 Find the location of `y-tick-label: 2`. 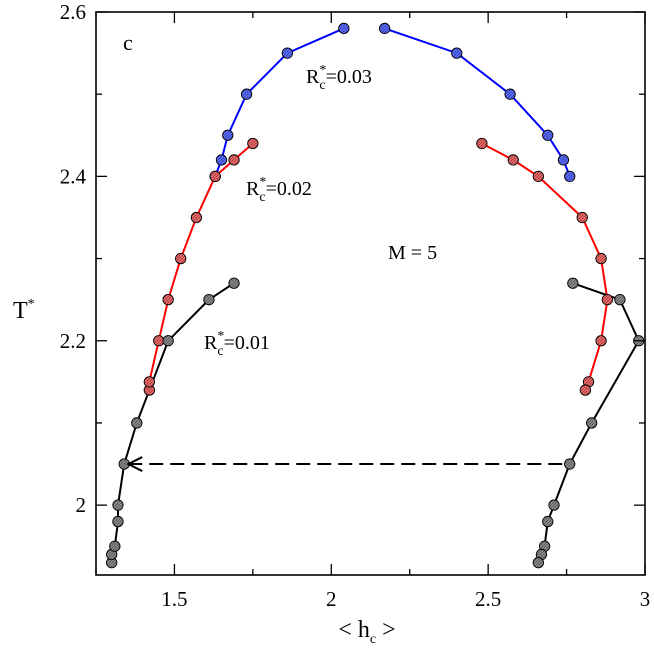

y-tick-label: 2 is located at coordinates (81, 505).